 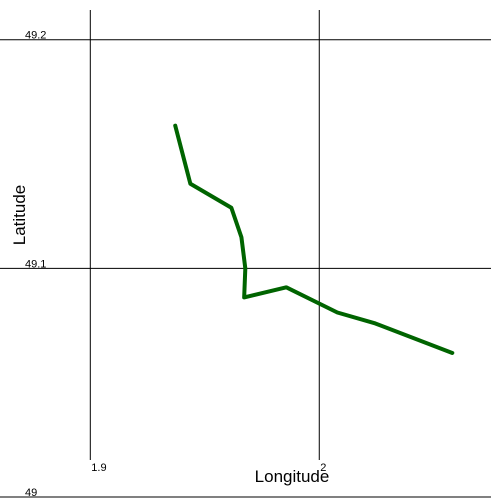 What do you see at coordinates (98, 468) in the screenshot?
I see `x-tick-label: 1.9` at bounding box center [98, 468].